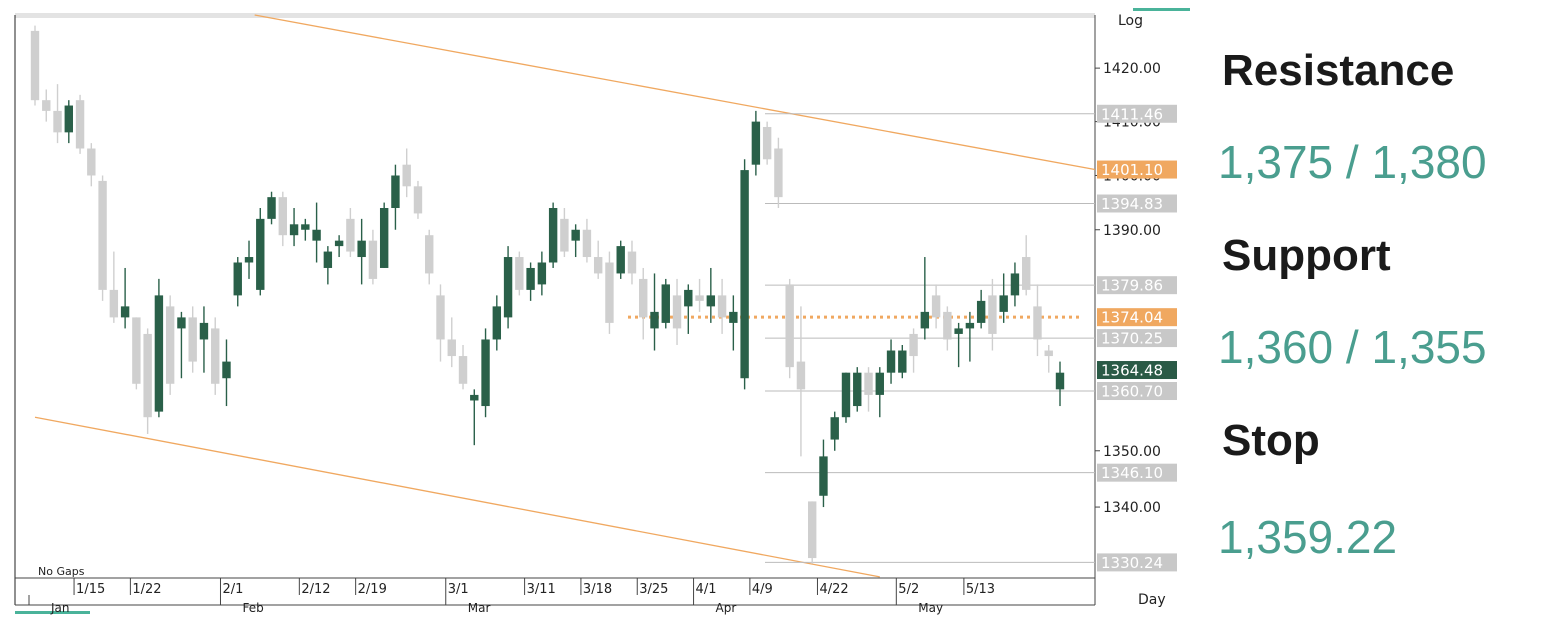  Describe the element at coordinates (146, 589) in the screenshot. I see `x-tick-label: 1/22` at that location.